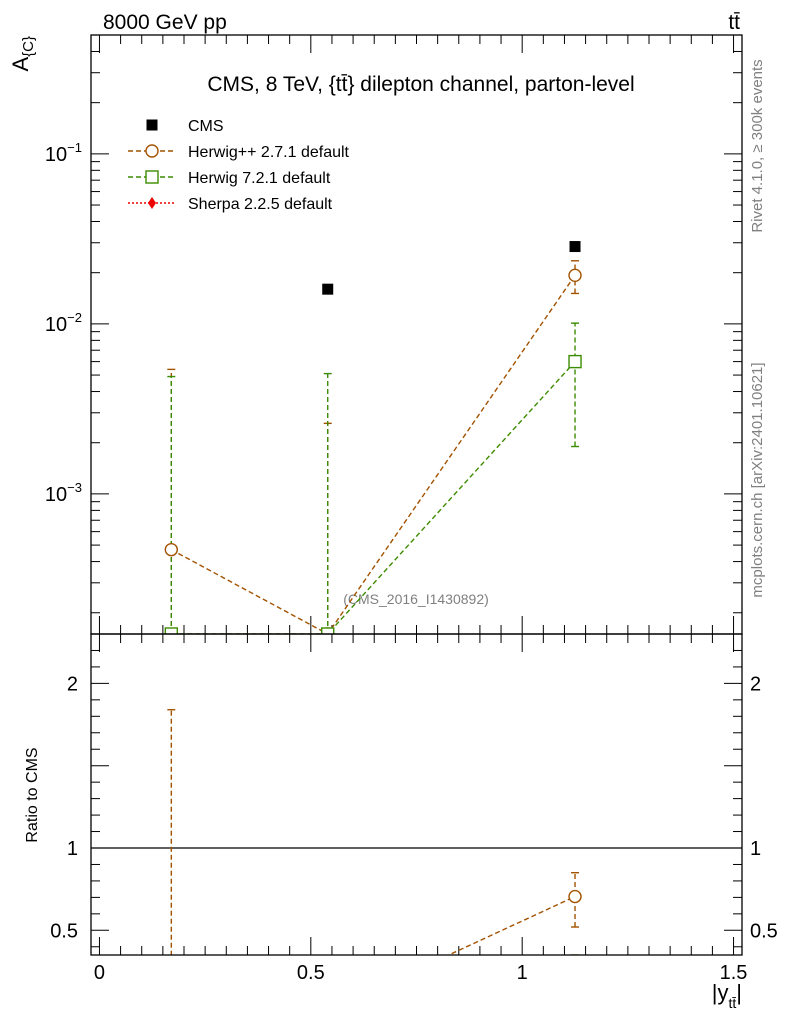  What do you see at coordinates (727, 995) in the screenshot?
I see `x-axis-label: |ytt̄|` at bounding box center [727, 995].